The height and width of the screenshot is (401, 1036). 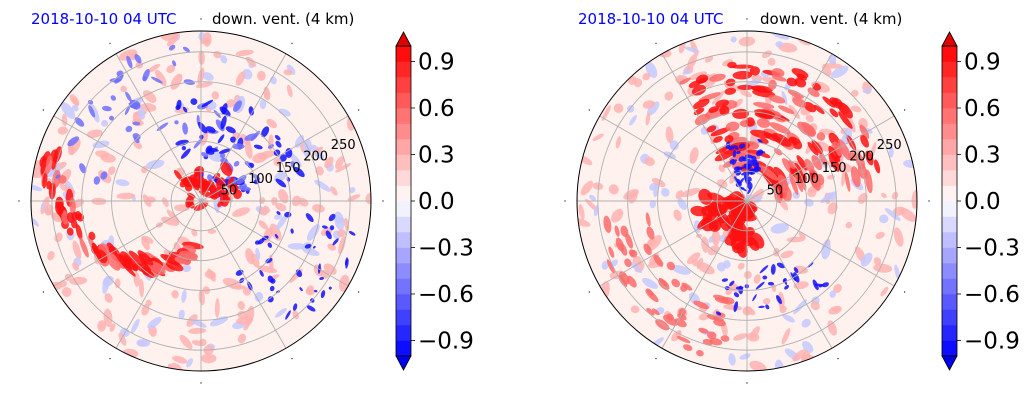 What do you see at coordinates (992, 249) in the screenshot?
I see `colorbar-tick-label: −0.3` at bounding box center [992, 249].